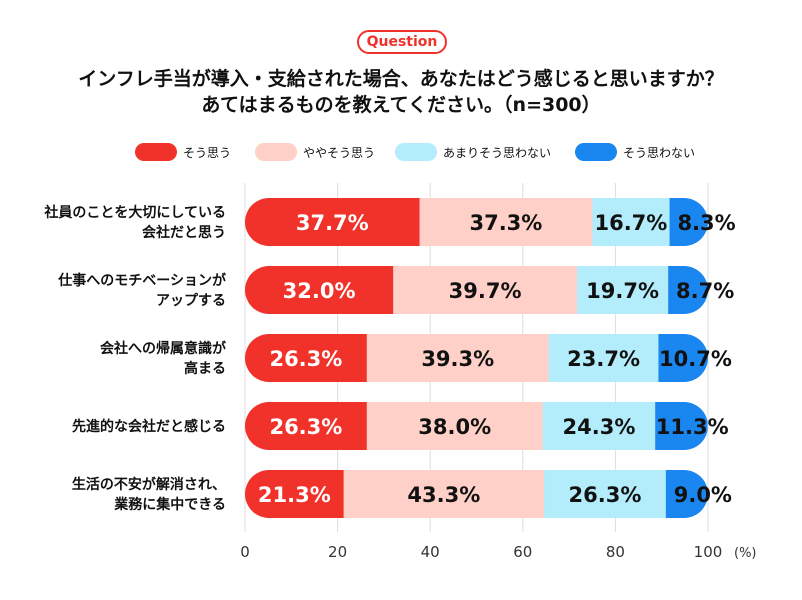 The height and width of the screenshot is (600, 802). I want to click on x-unit-label: (%), so click(745, 553).